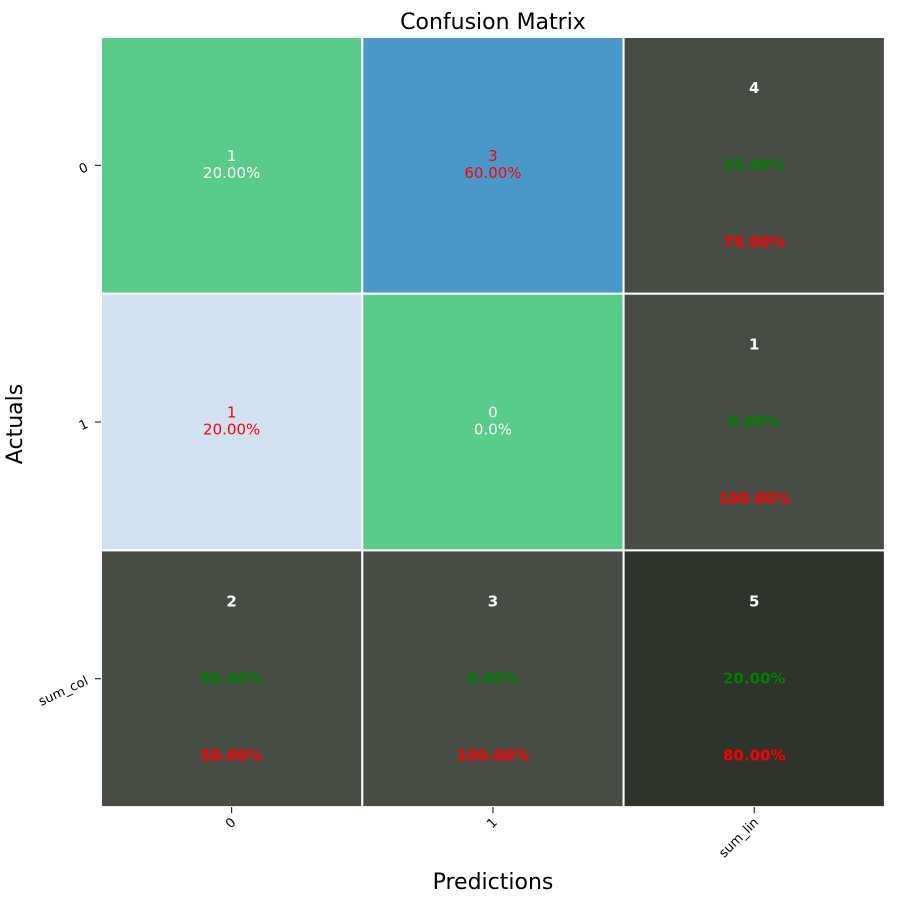 Image resolution: width=900 pixels, height=900 pixels. What do you see at coordinates (15, 424) in the screenshot?
I see `y-axis-label: Actuals` at bounding box center [15, 424].